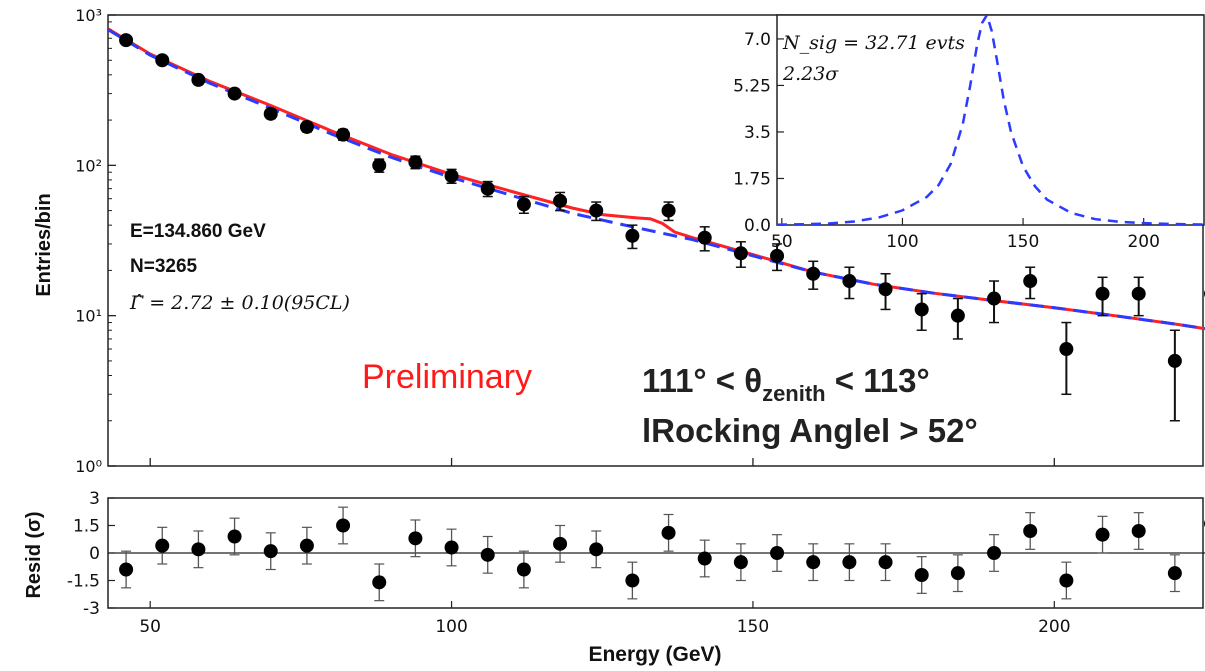 This screenshot has height=671, width=1205. I want to click on residual-y-tick-label: 3, so click(94, 499).